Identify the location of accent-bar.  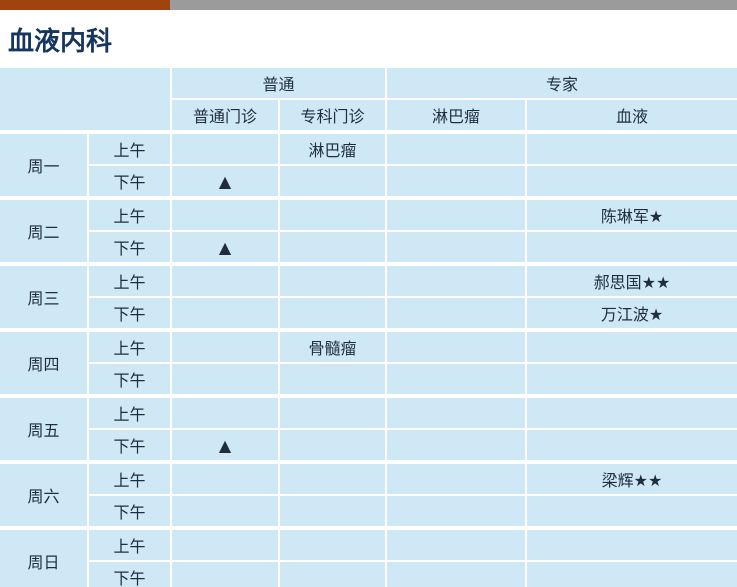
(368, 5).